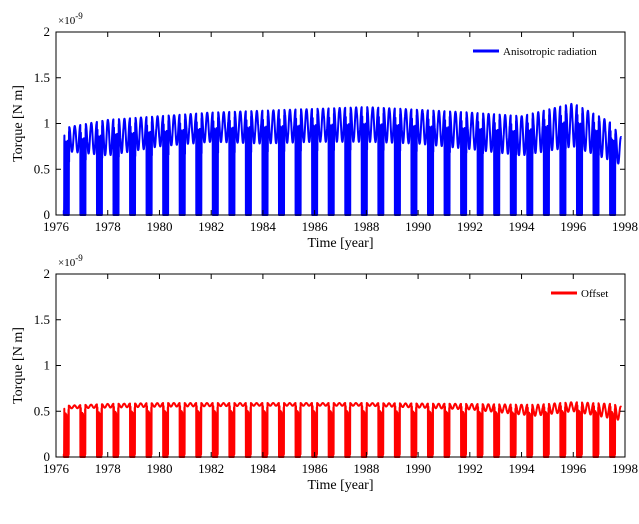  I want to click on legend: Offset, so click(583, 293).